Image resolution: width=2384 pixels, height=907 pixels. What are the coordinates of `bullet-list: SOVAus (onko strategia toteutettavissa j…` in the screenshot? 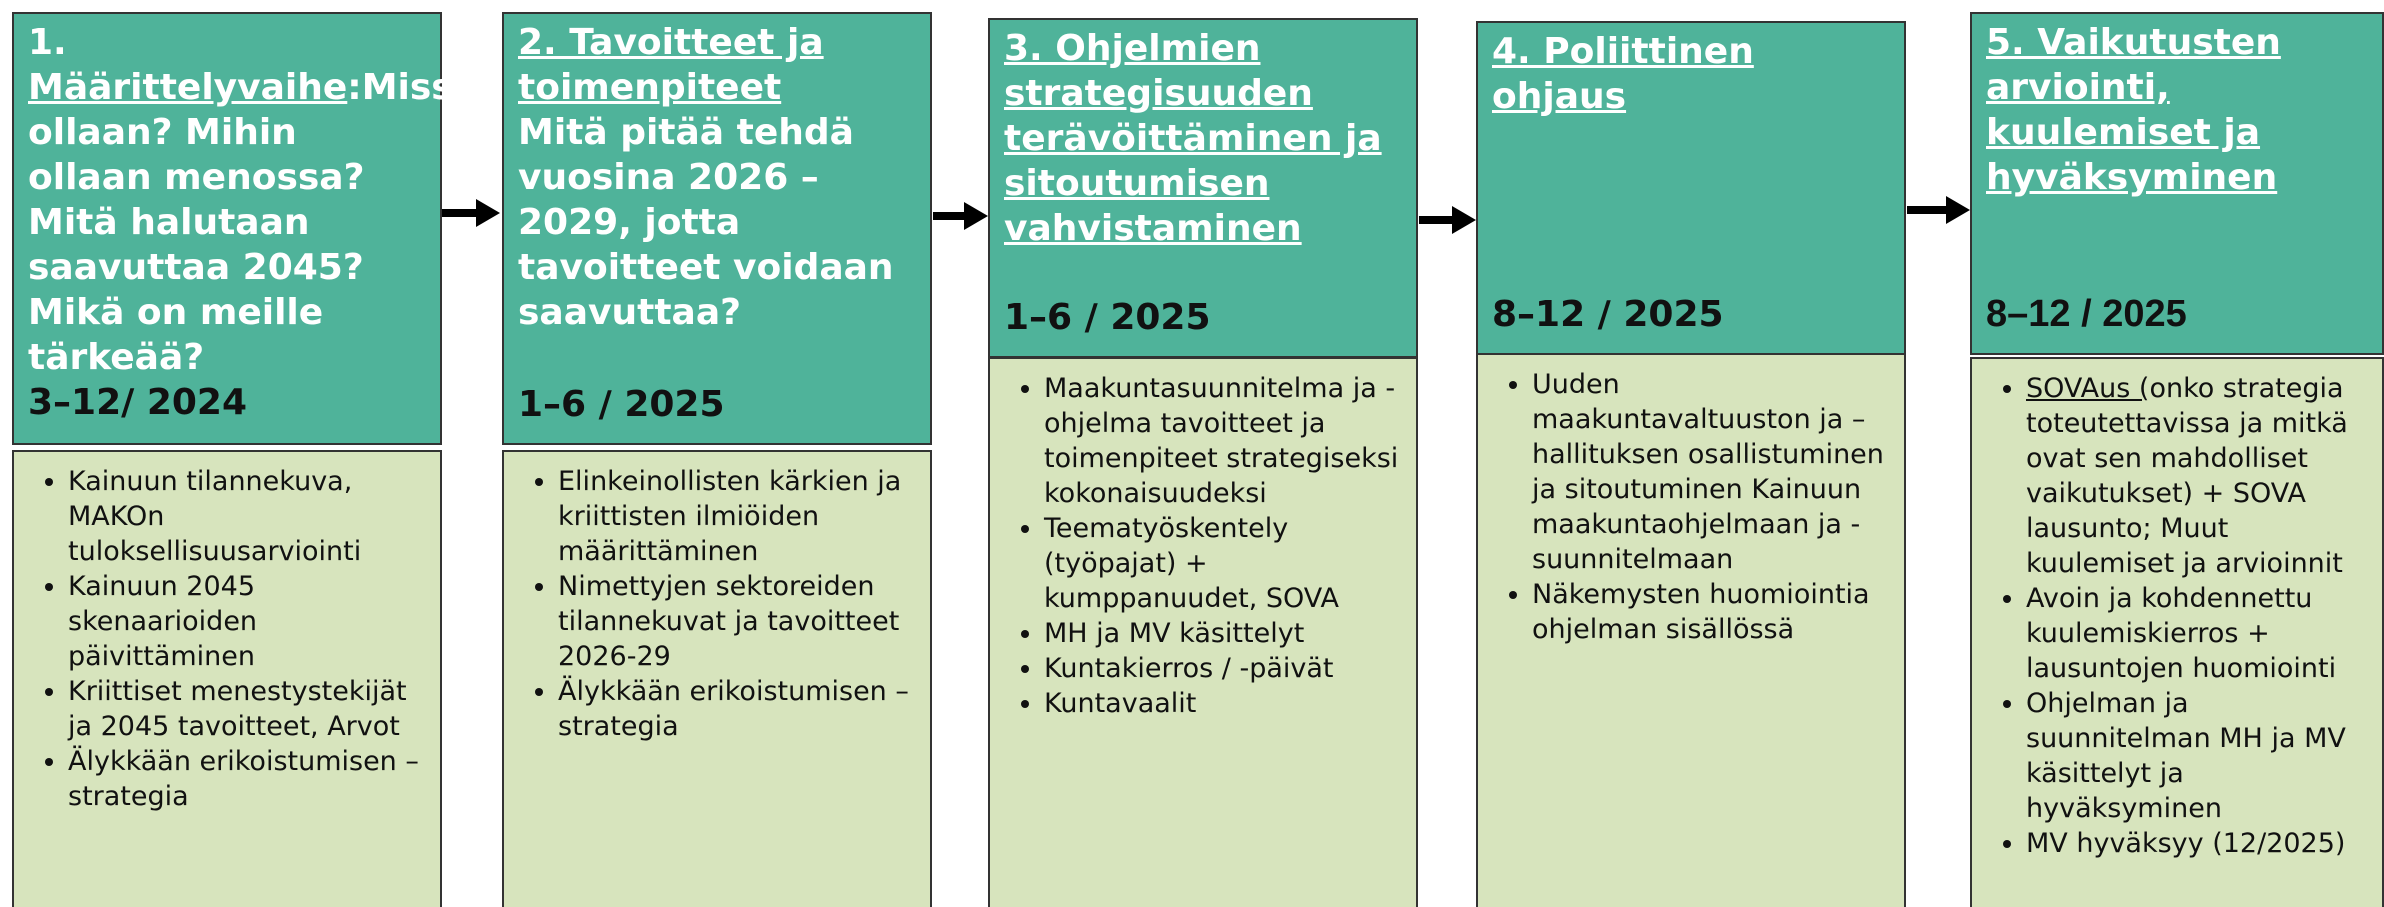 It's located at (2177, 616).